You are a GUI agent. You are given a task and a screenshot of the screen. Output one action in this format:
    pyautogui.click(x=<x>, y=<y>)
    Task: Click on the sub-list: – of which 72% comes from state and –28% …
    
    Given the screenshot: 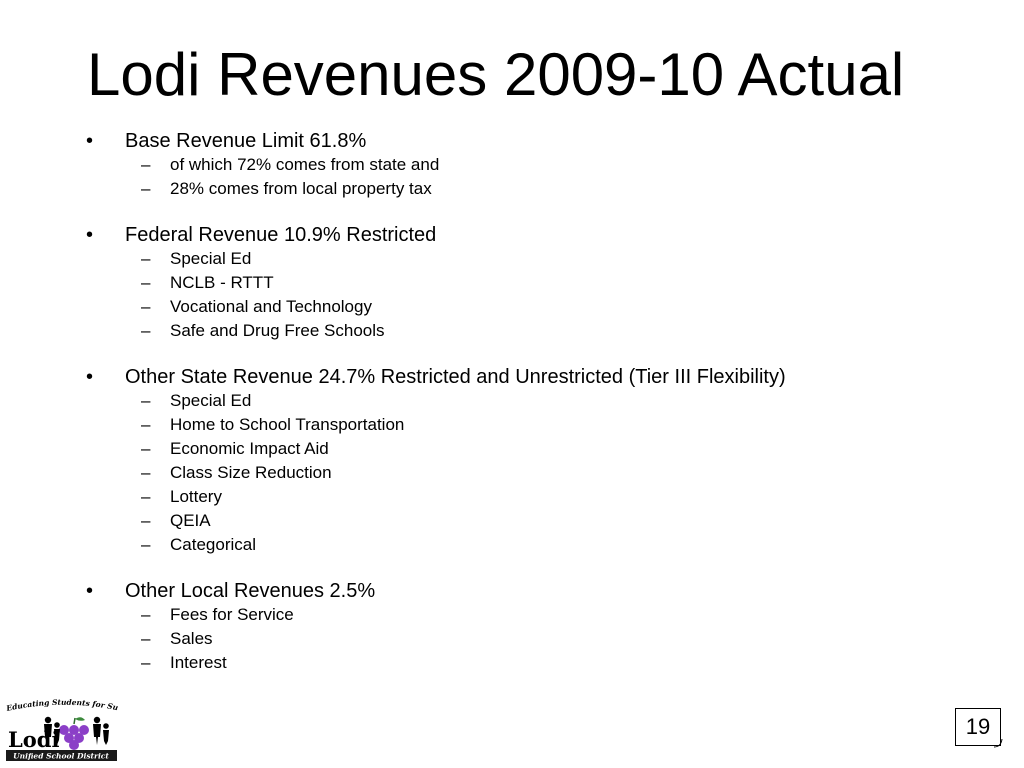 What is the action you would take?
    pyautogui.click(x=436, y=177)
    